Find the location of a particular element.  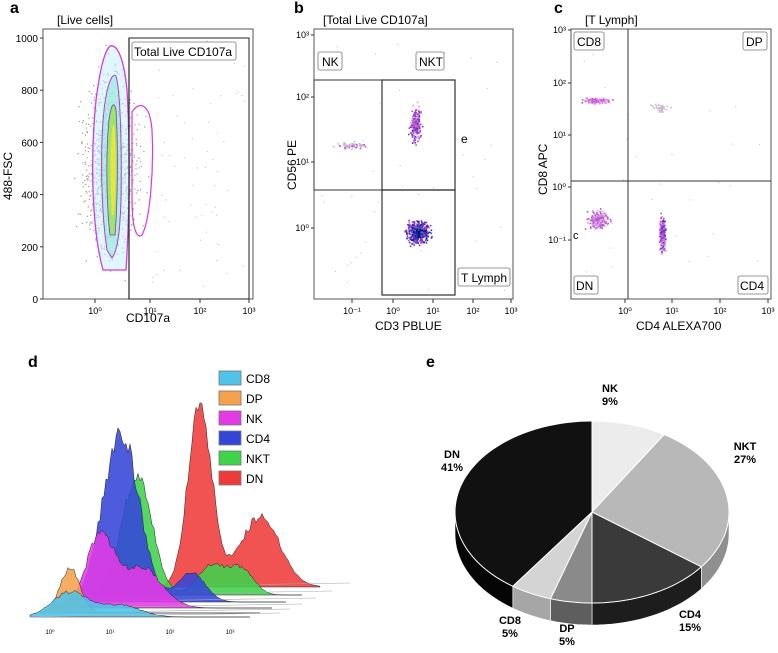

y-tick-label: 10¹ is located at coordinates (559, 135).